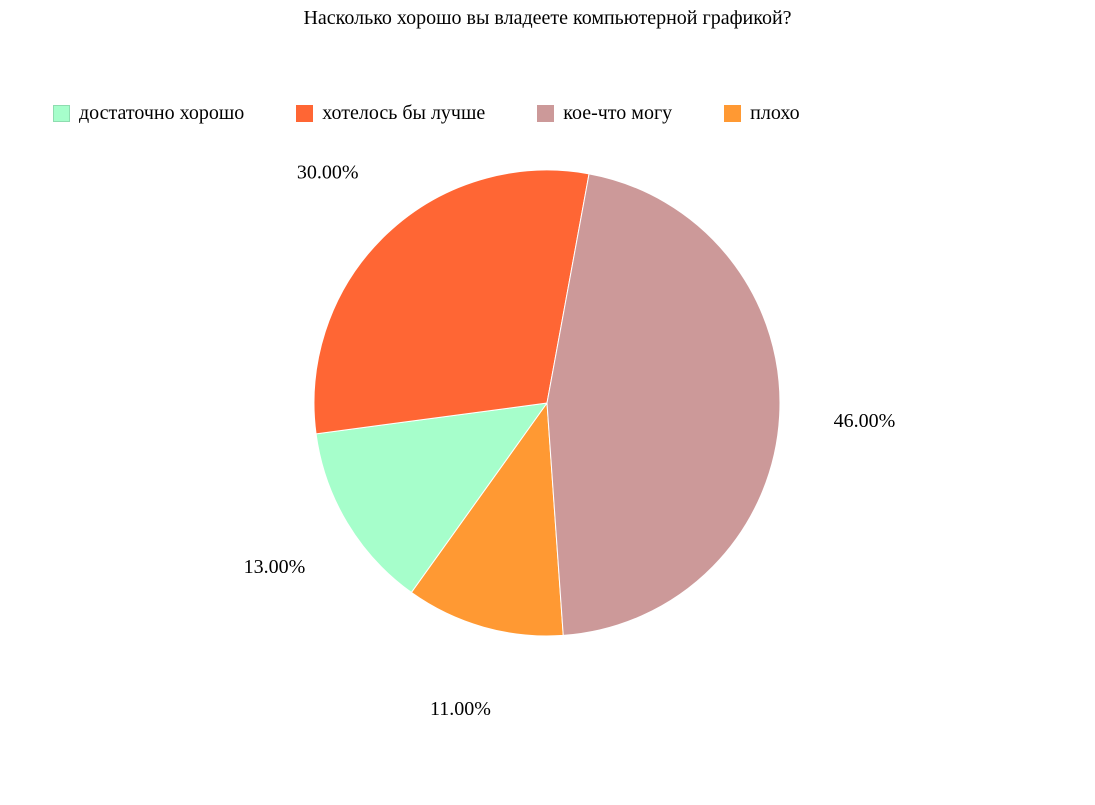 The width and height of the screenshot is (1095, 805). Describe the element at coordinates (275, 567) in the screenshot. I see `slice-percent-label: 13.00%` at that location.